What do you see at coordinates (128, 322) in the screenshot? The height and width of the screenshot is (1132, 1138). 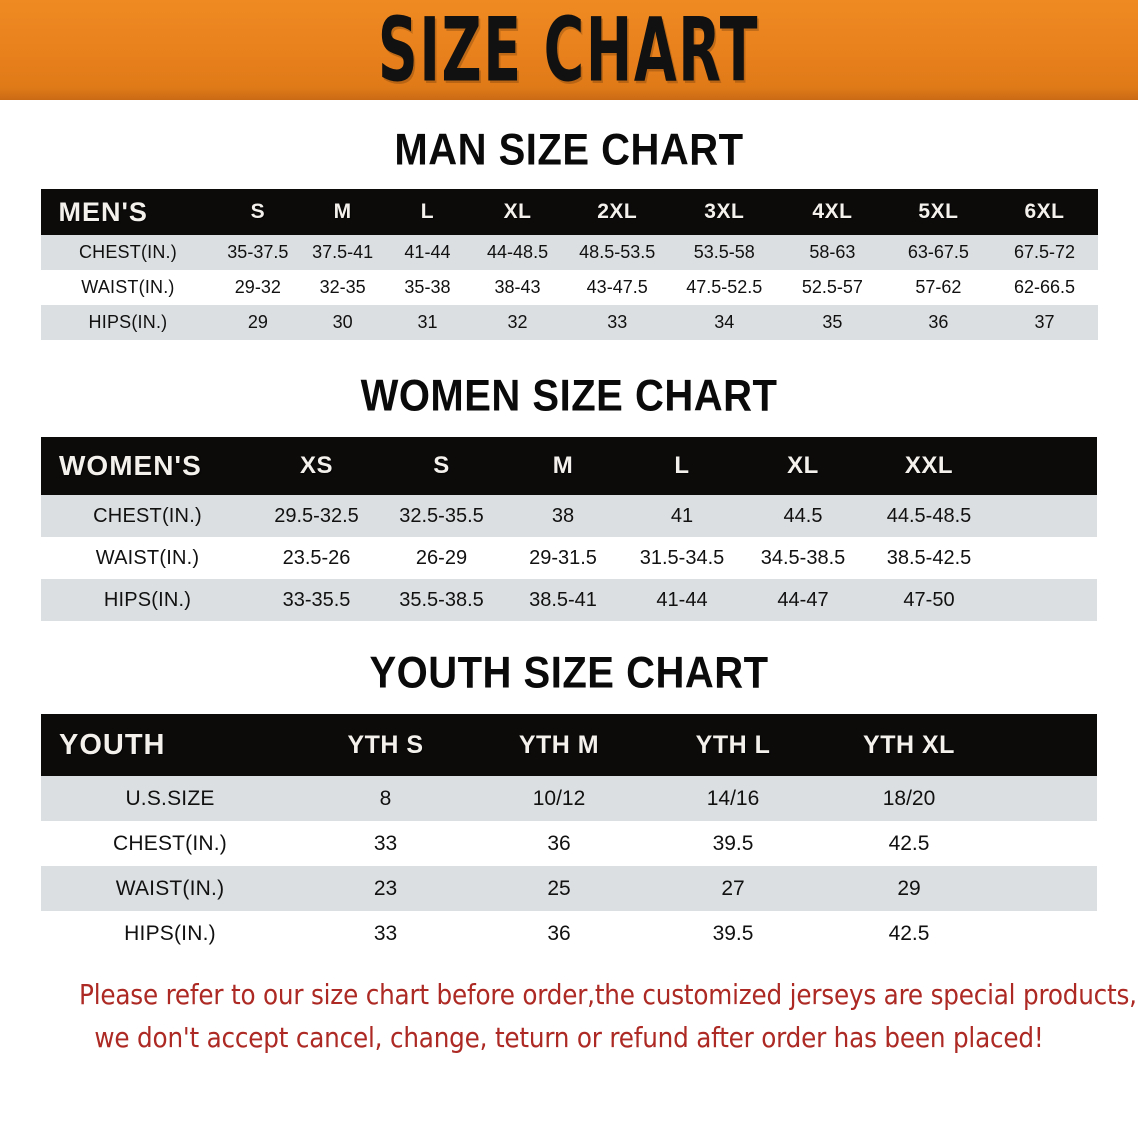 I see `man-row-label: HIPS(IN.)` at bounding box center [128, 322].